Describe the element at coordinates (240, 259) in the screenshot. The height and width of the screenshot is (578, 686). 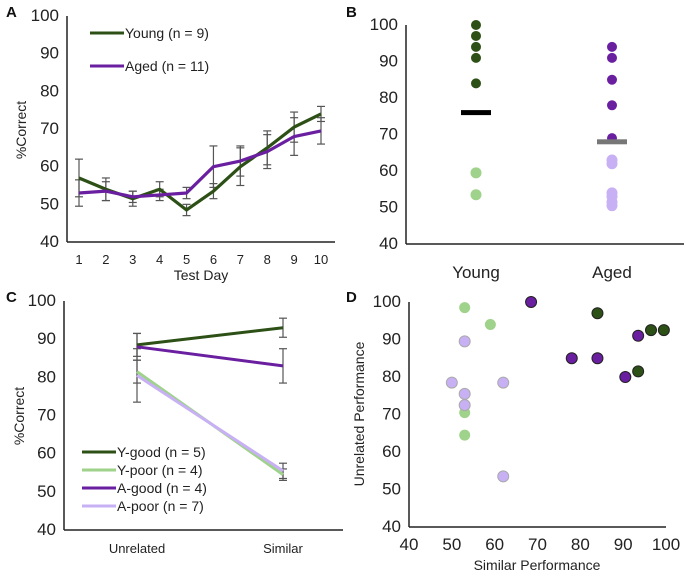
I see `panel-a-xtick-label: 7` at that location.